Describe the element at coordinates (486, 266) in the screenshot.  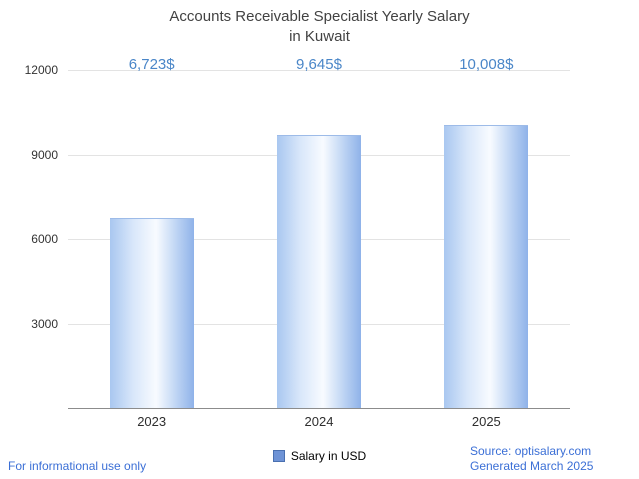
I see `bar-2025` at that location.